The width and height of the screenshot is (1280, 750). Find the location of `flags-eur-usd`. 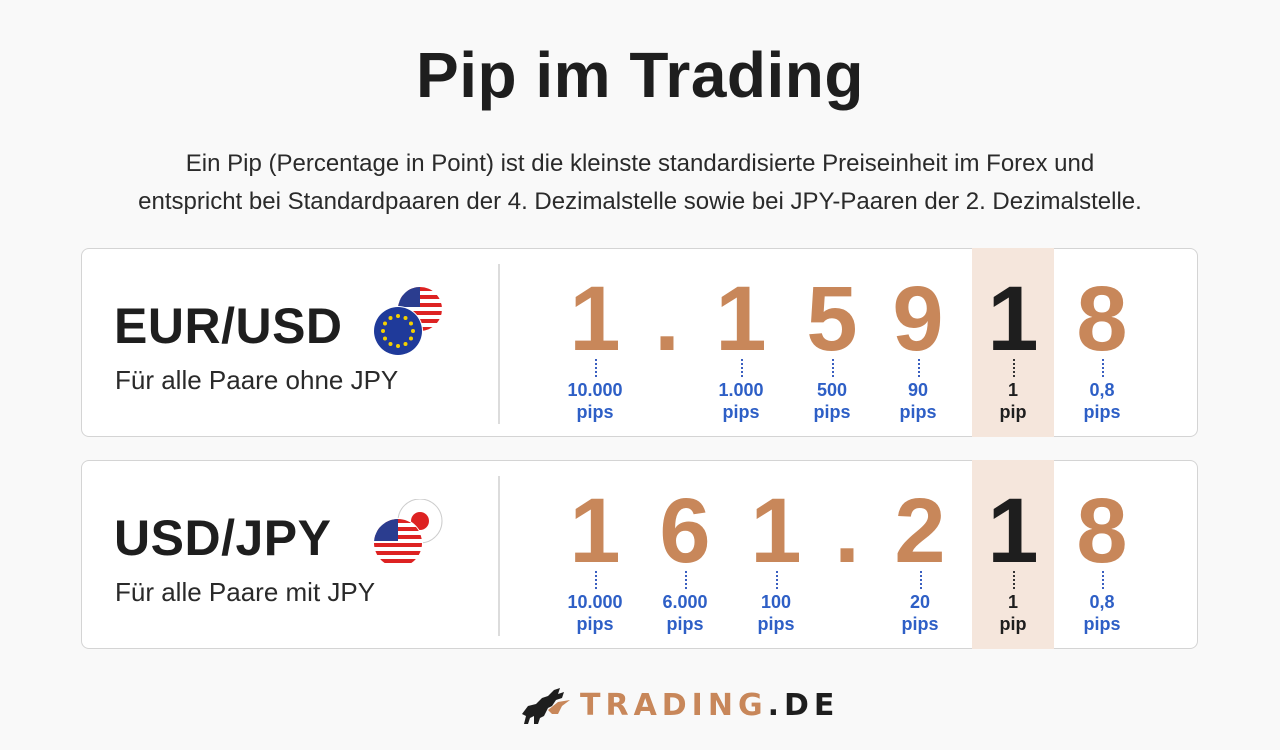

flags-eur-usd is located at coordinates (410, 323).